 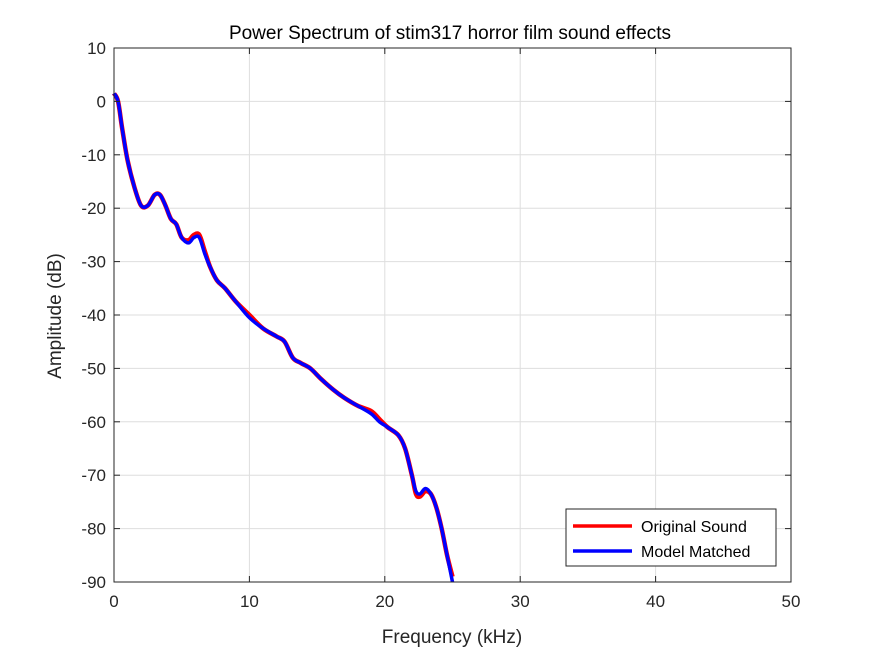 I want to click on x-tick-label: 20, so click(x=384, y=601).